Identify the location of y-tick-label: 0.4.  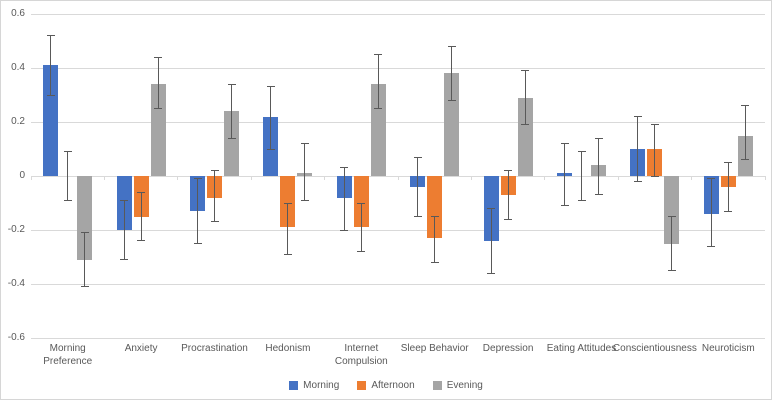
(18, 67).